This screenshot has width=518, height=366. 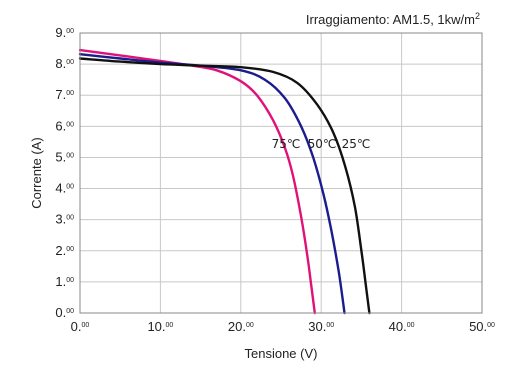 What do you see at coordinates (286, 144) in the screenshot?
I see `series-label-75c: 75℃` at bounding box center [286, 144].